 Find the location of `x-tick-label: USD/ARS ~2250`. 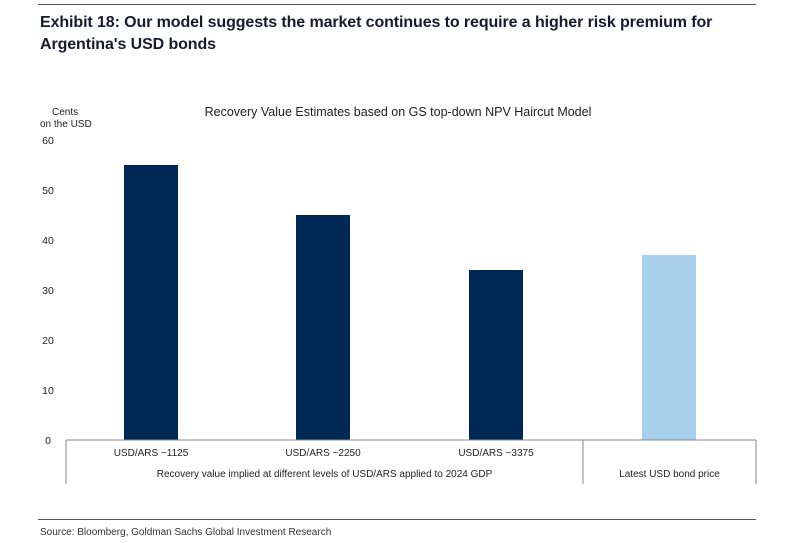

x-tick-label: USD/ARS ~2250 is located at coordinates (323, 453).